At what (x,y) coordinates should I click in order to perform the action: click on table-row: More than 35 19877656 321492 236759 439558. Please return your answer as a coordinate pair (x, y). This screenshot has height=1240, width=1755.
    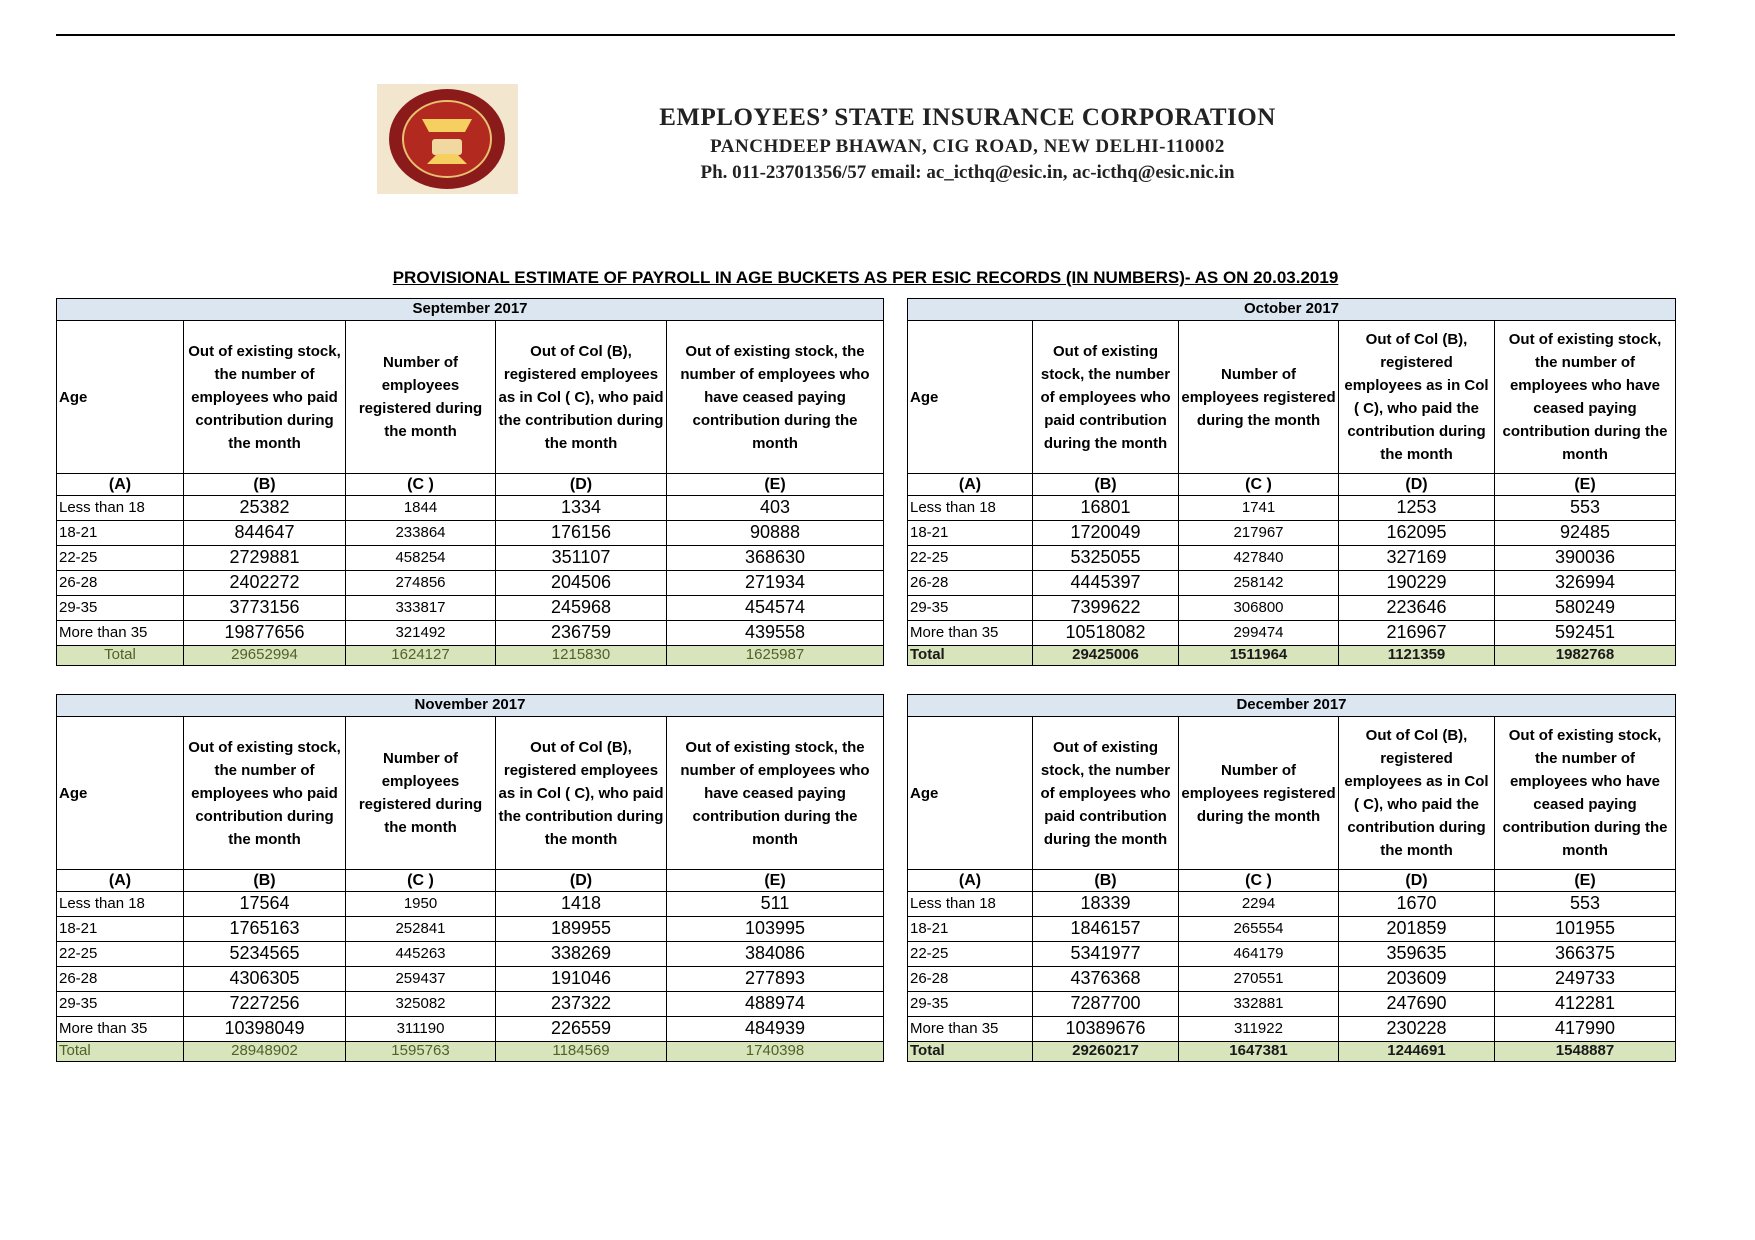
    Looking at the image, I should click on (470, 633).